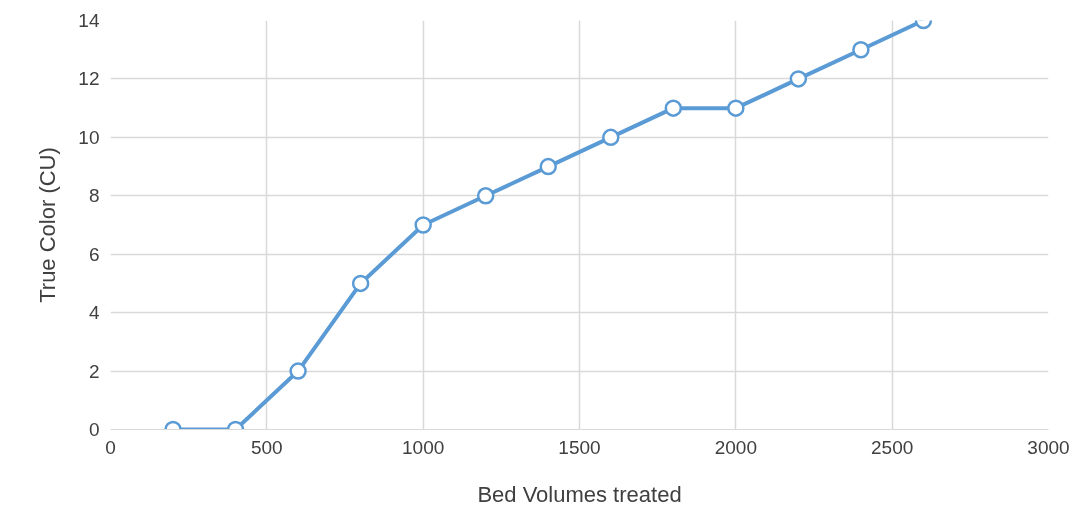 Image resolution: width=1092 pixels, height=529 pixels. What do you see at coordinates (892, 447) in the screenshot?
I see `x-tick-label: 2500` at bounding box center [892, 447].